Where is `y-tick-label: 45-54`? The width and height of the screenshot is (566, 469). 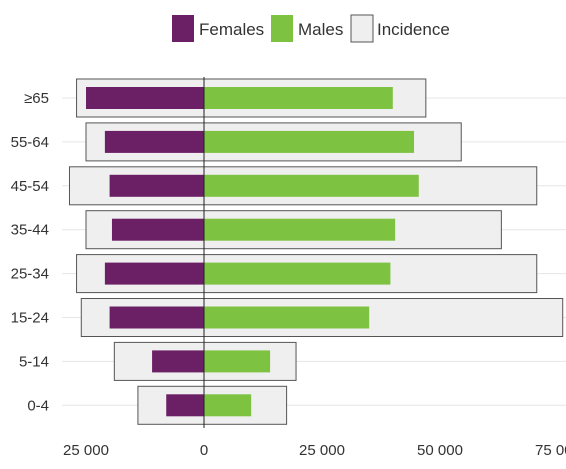 y-tick-label: 45-54 is located at coordinates (30, 186).